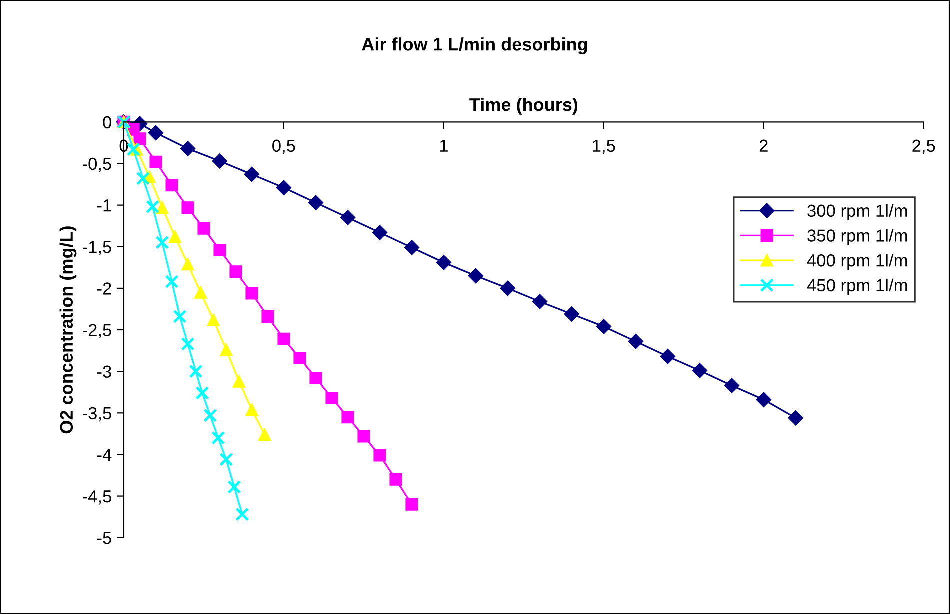  Describe the element at coordinates (97, 414) in the screenshot. I see `y-tick-label: -3,5` at that location.